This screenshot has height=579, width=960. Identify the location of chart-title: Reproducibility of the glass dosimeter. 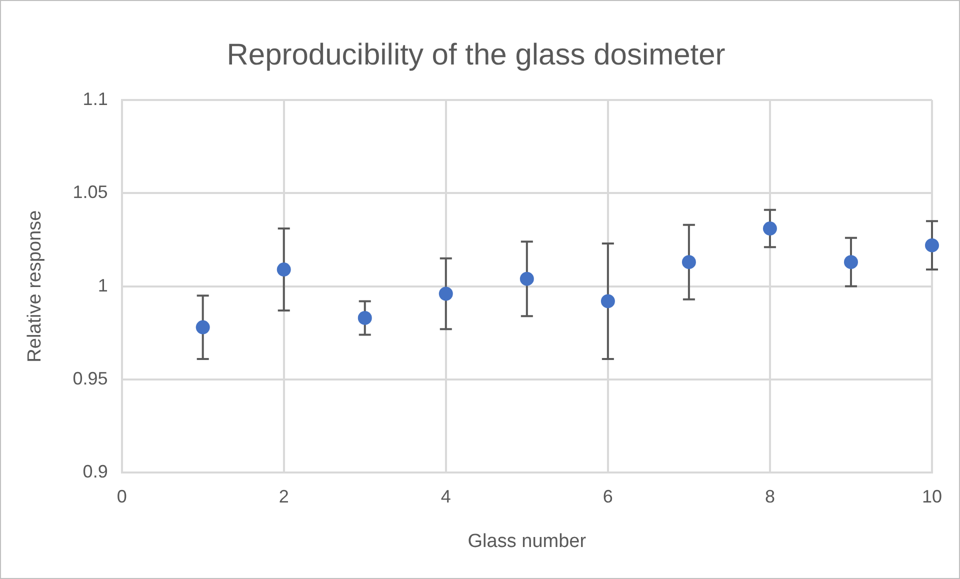
(476, 55).